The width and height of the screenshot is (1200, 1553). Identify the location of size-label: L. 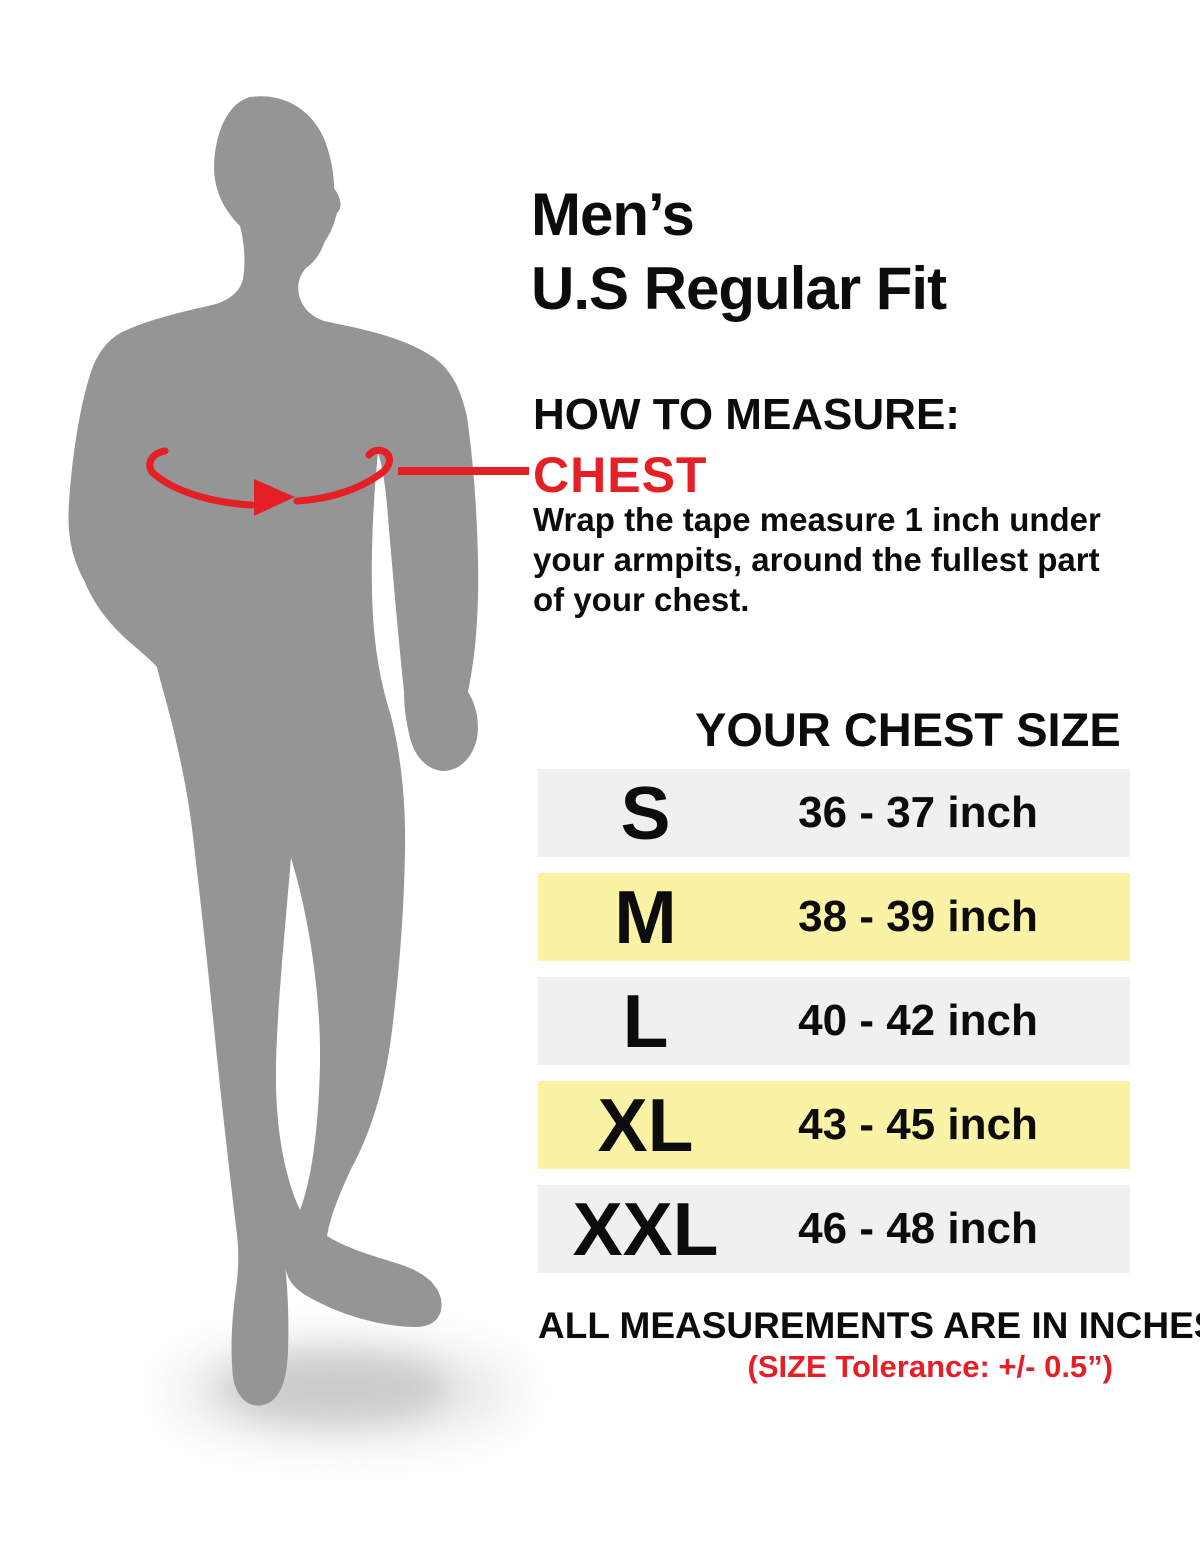
(645, 1020).